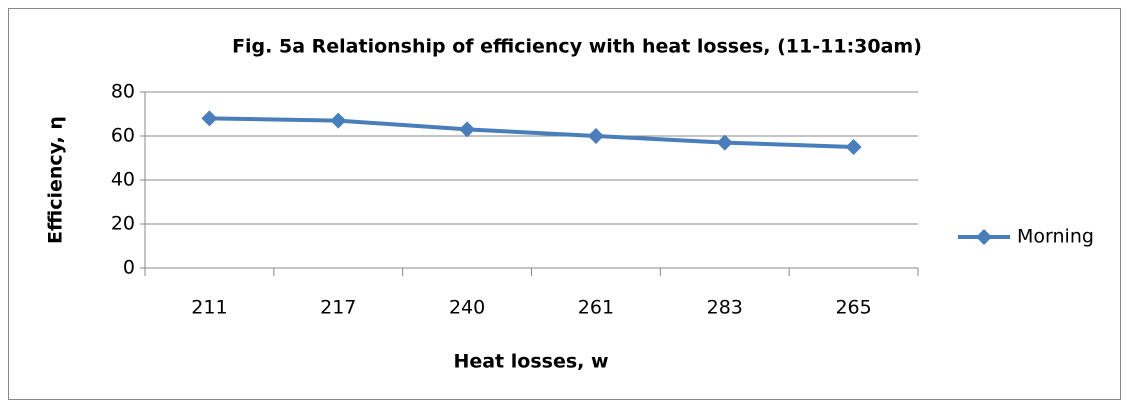  Describe the element at coordinates (984, 237) in the screenshot. I see `legend-marker` at that location.